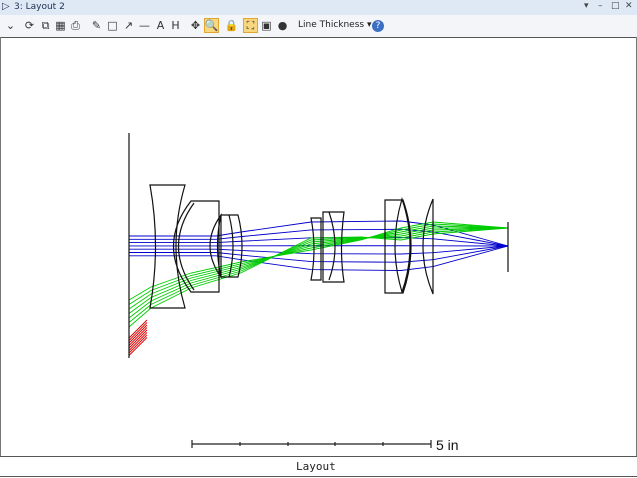  What do you see at coordinates (629, 6) in the screenshot?
I see `close-button: ✕` at bounding box center [629, 6].